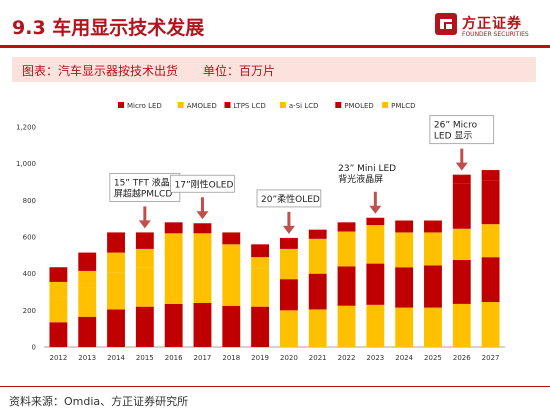 The image size is (550, 412). I want to click on chart-caption-bar: 图表：汽车显示器按技术出货 单位：百万片, so click(274, 69).